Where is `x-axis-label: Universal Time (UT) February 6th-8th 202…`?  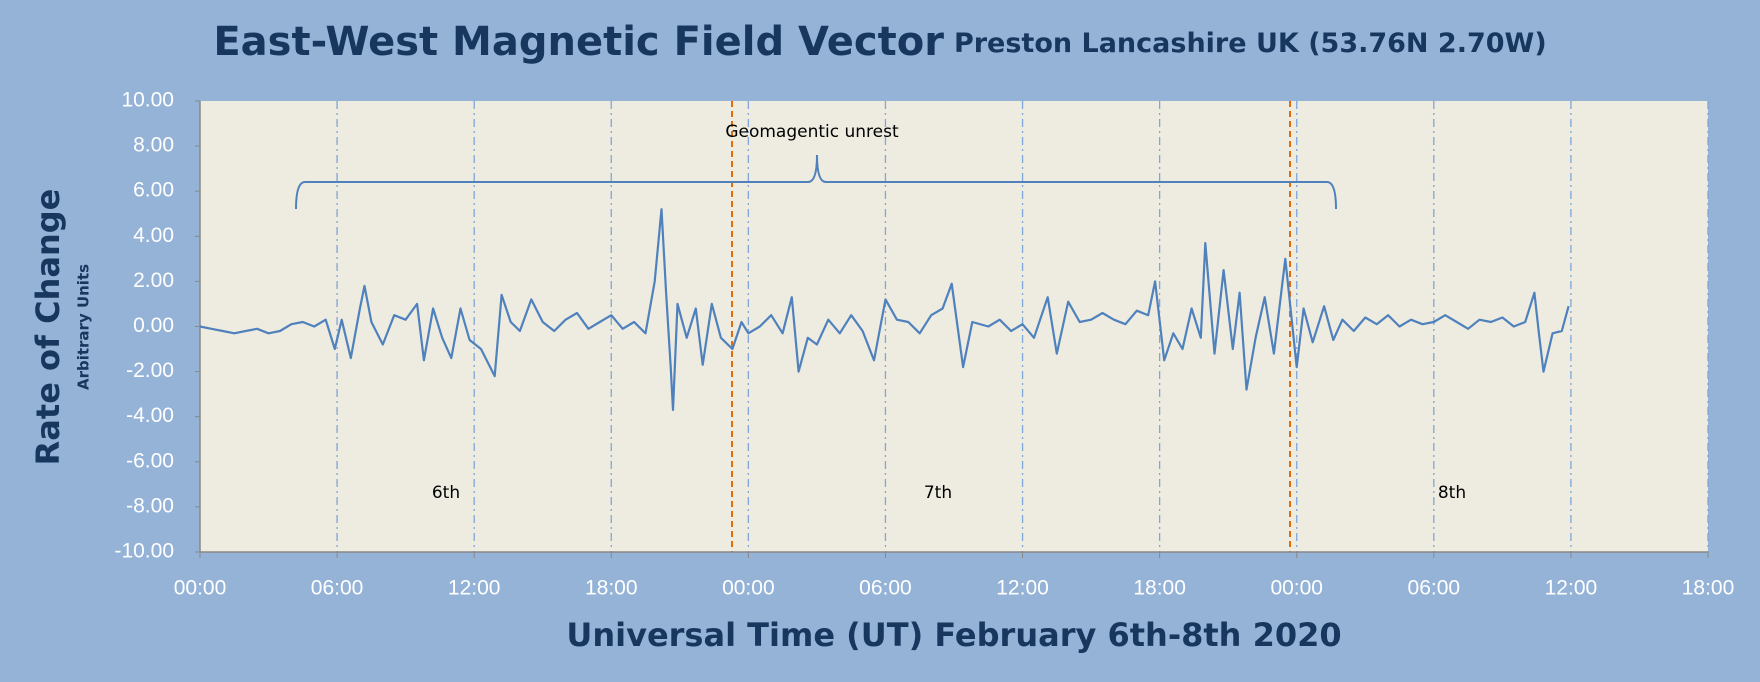 x-axis-label: Universal Time (UT) February 6th-8th 202… is located at coordinates (953, 635).